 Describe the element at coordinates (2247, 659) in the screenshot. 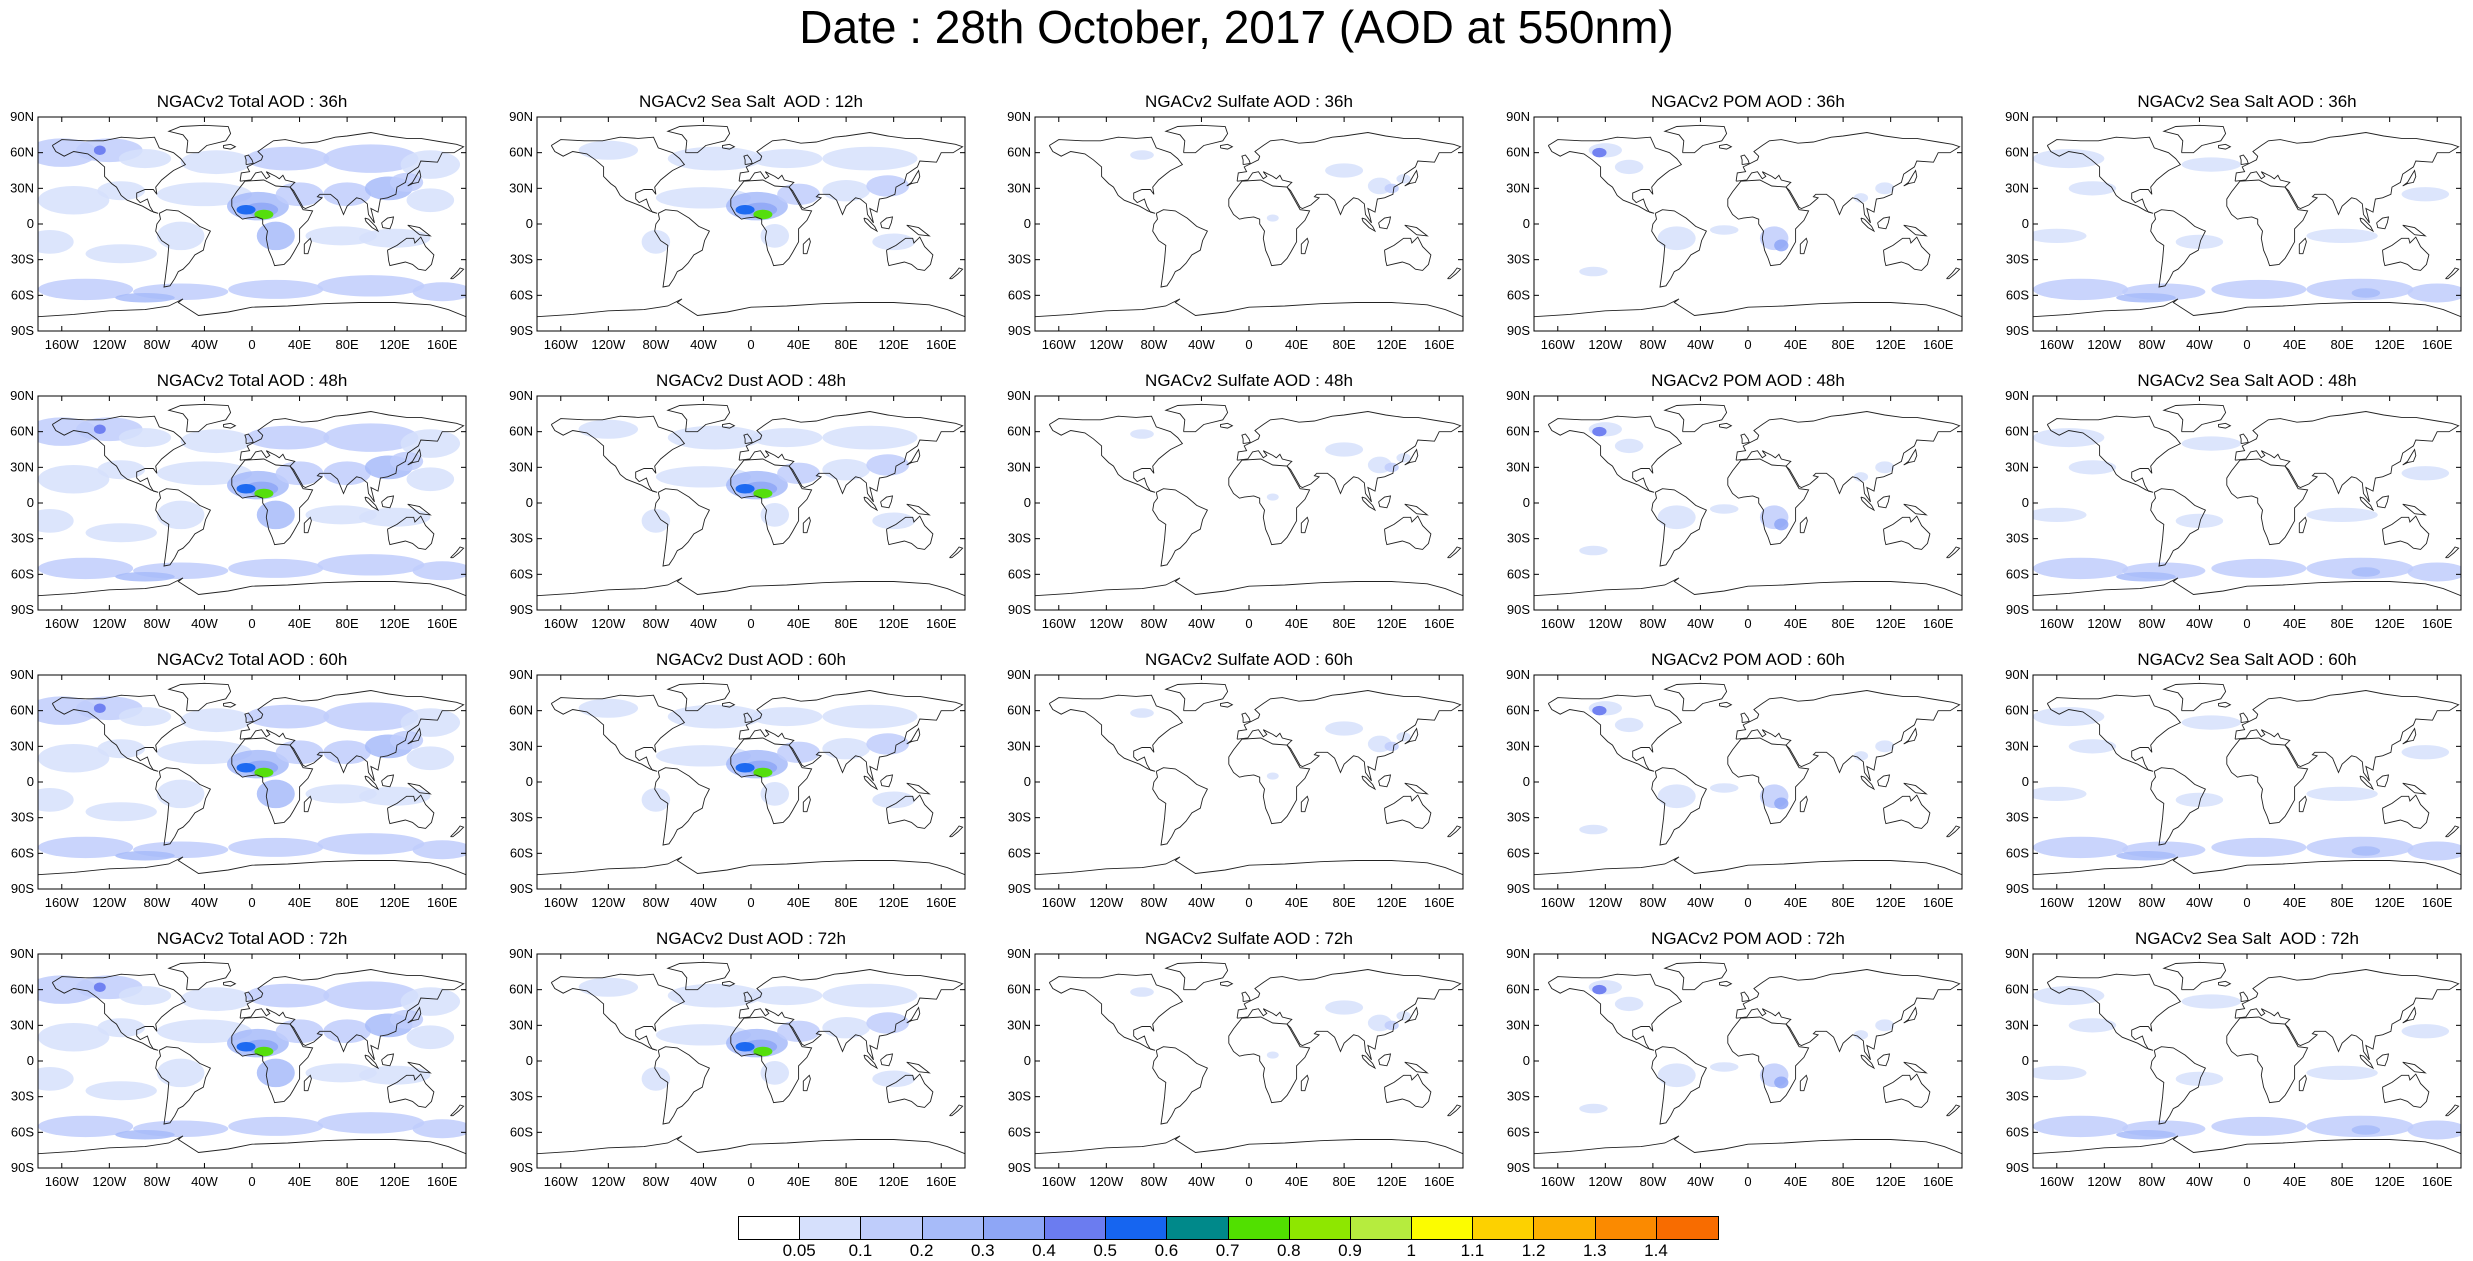

I see `panel-title: NGACv2 Sea Salt AOD : 60h` at that location.